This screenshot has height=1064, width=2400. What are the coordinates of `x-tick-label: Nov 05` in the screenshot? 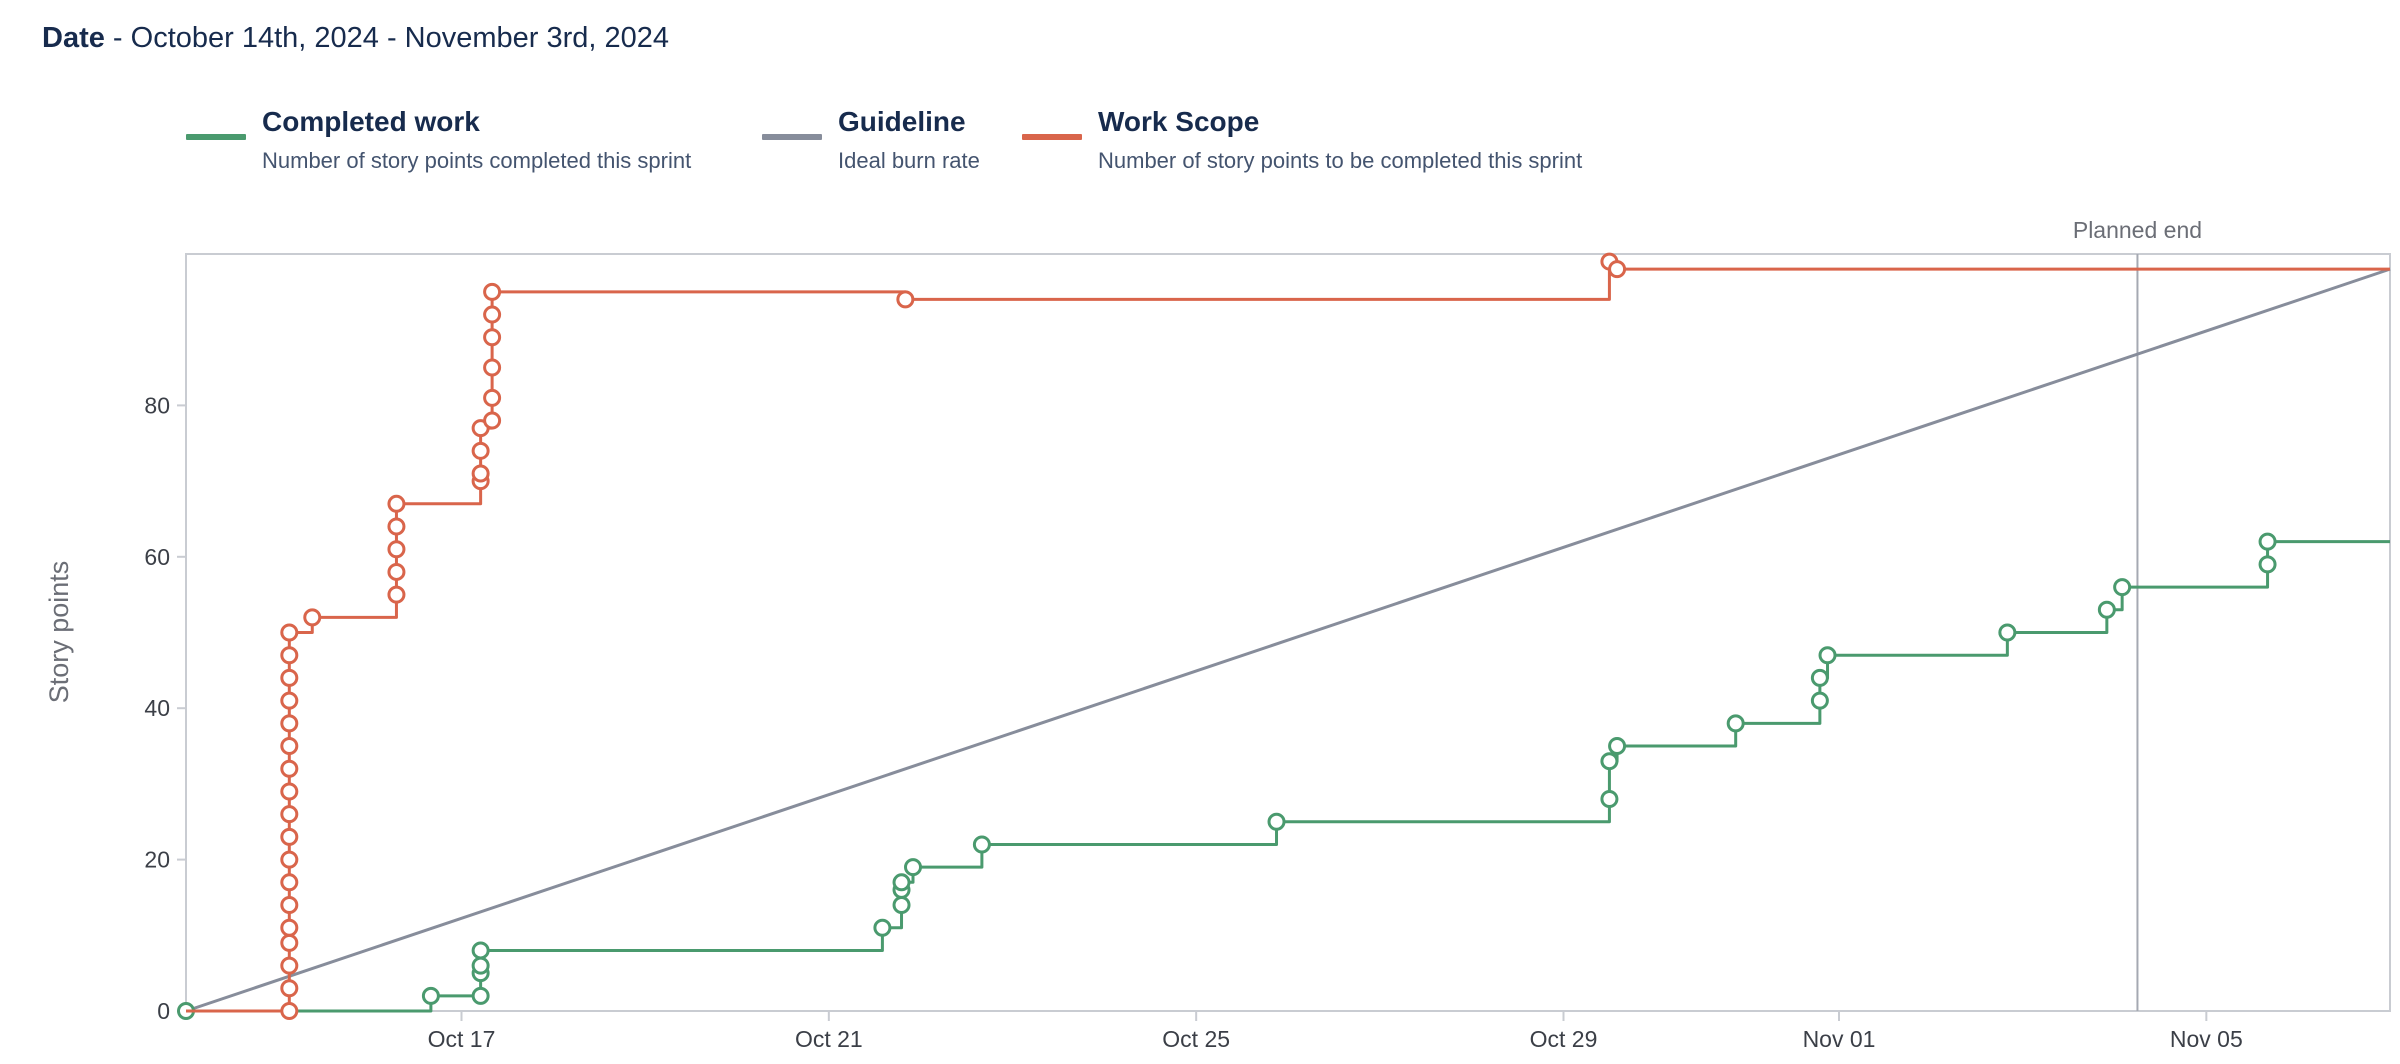 It's located at (2206, 1039).